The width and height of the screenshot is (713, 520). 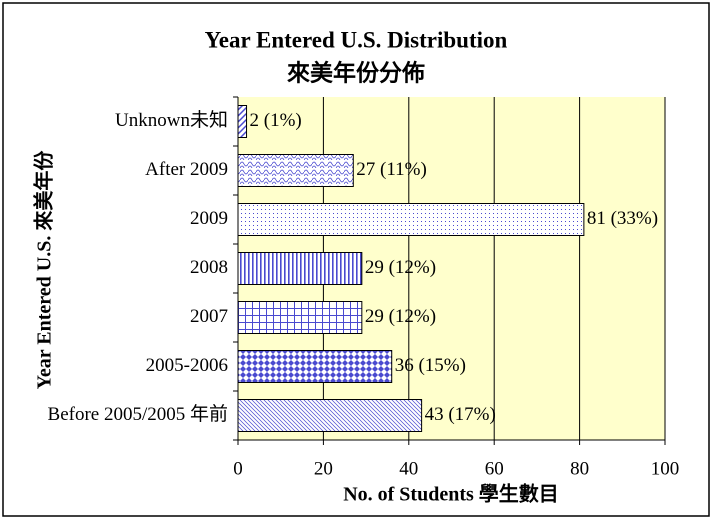 I want to click on y-axis-title: Year Entered U.S. 來美年份, so click(x=44, y=270).